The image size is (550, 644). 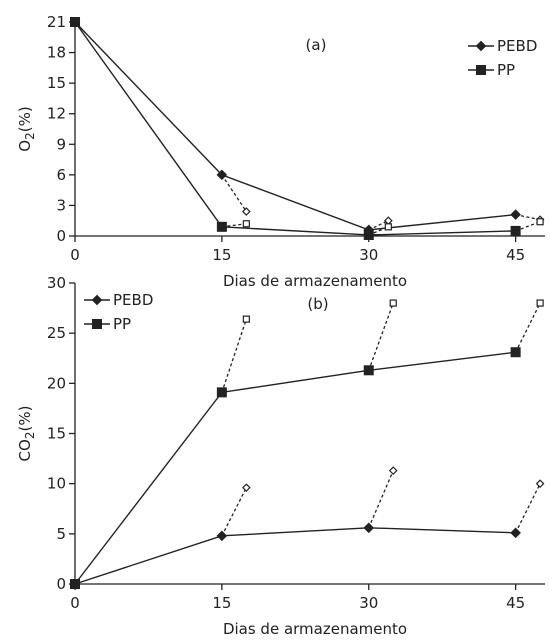 I want to click on y-tick-label: 21, so click(x=56, y=22).